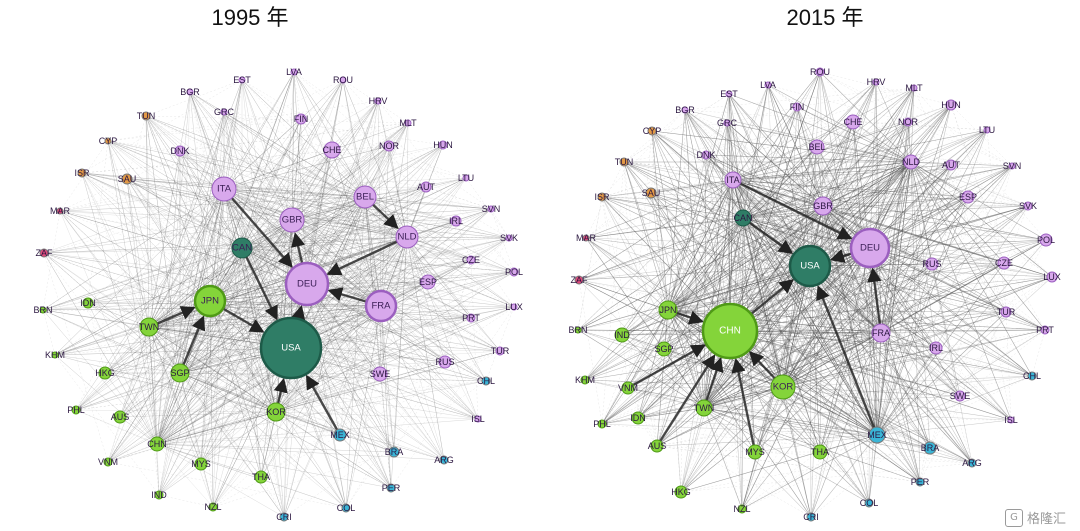  I want to click on node-hkg: HKG, so click(105, 373).